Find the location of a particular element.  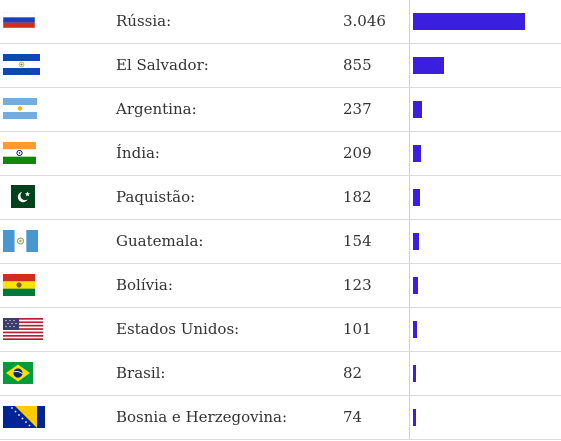

country-name: Guatemala: is located at coordinates (160, 241).